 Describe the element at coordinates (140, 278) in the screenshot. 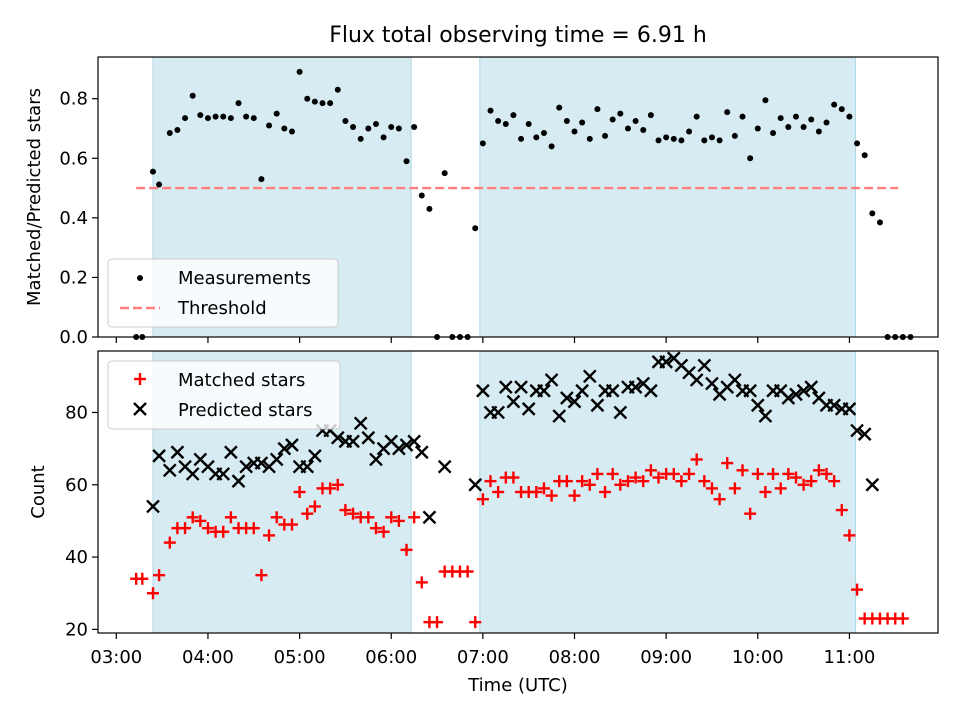

I see `legend-marker-measurements` at that location.